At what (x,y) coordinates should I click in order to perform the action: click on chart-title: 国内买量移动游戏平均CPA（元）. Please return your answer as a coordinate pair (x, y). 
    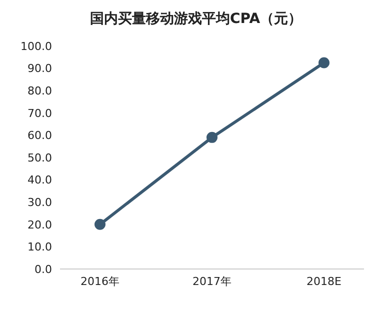
    Looking at the image, I should click on (196, 19).